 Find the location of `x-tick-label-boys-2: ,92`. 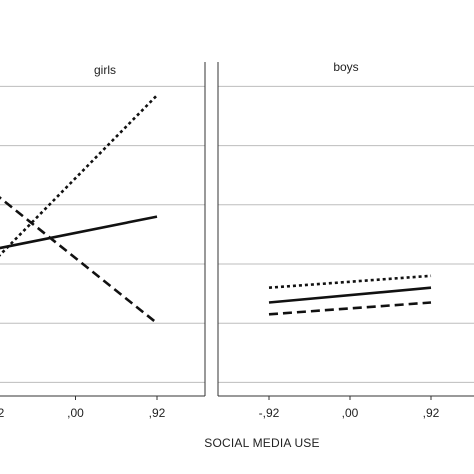

x-tick-label-boys-2: ,92 is located at coordinates (431, 413).